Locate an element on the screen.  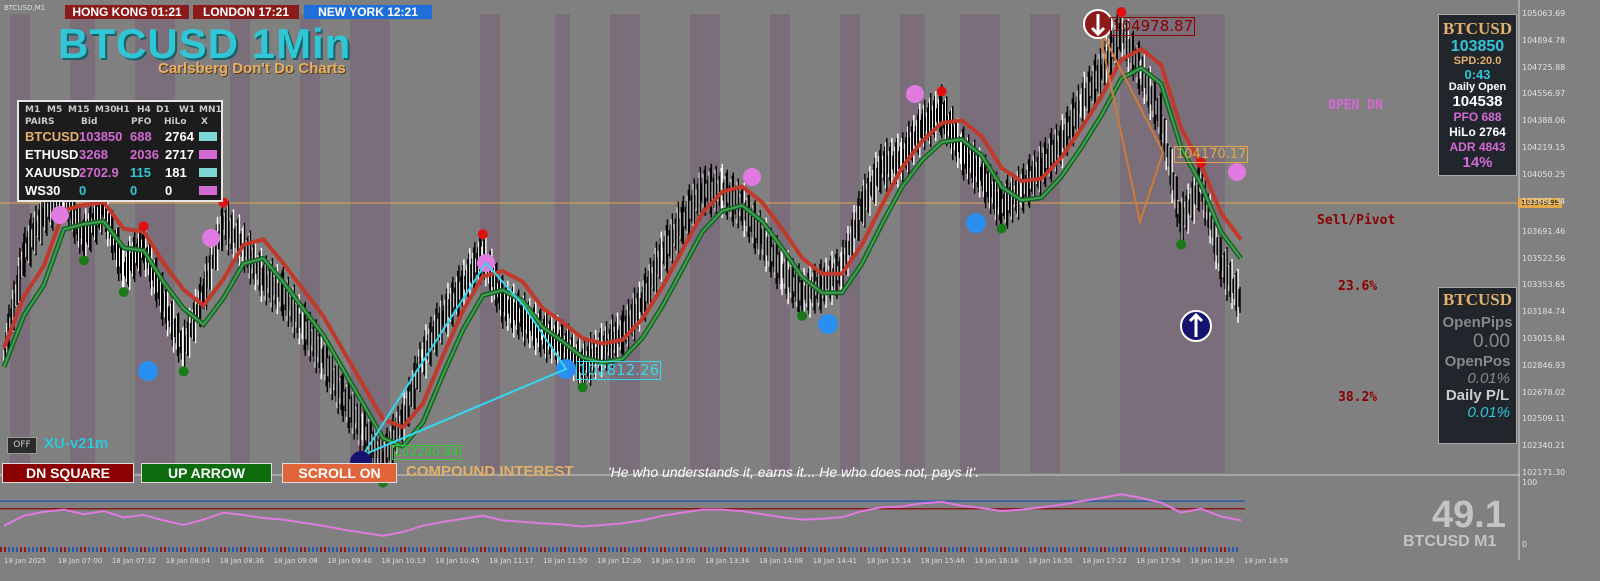
oscillator-label: BTCUSD M1 is located at coordinates (1450, 541).